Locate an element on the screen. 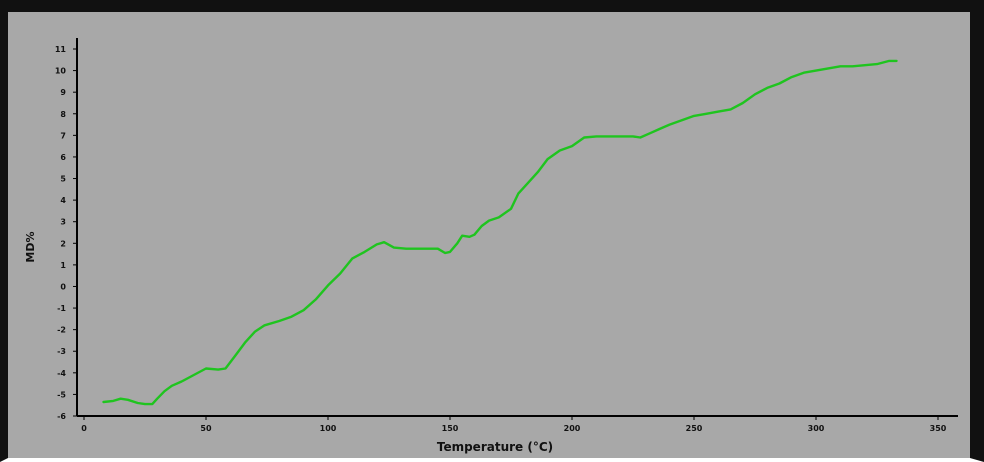  x-axis-label: Temperature (°C) is located at coordinates (495, 447).